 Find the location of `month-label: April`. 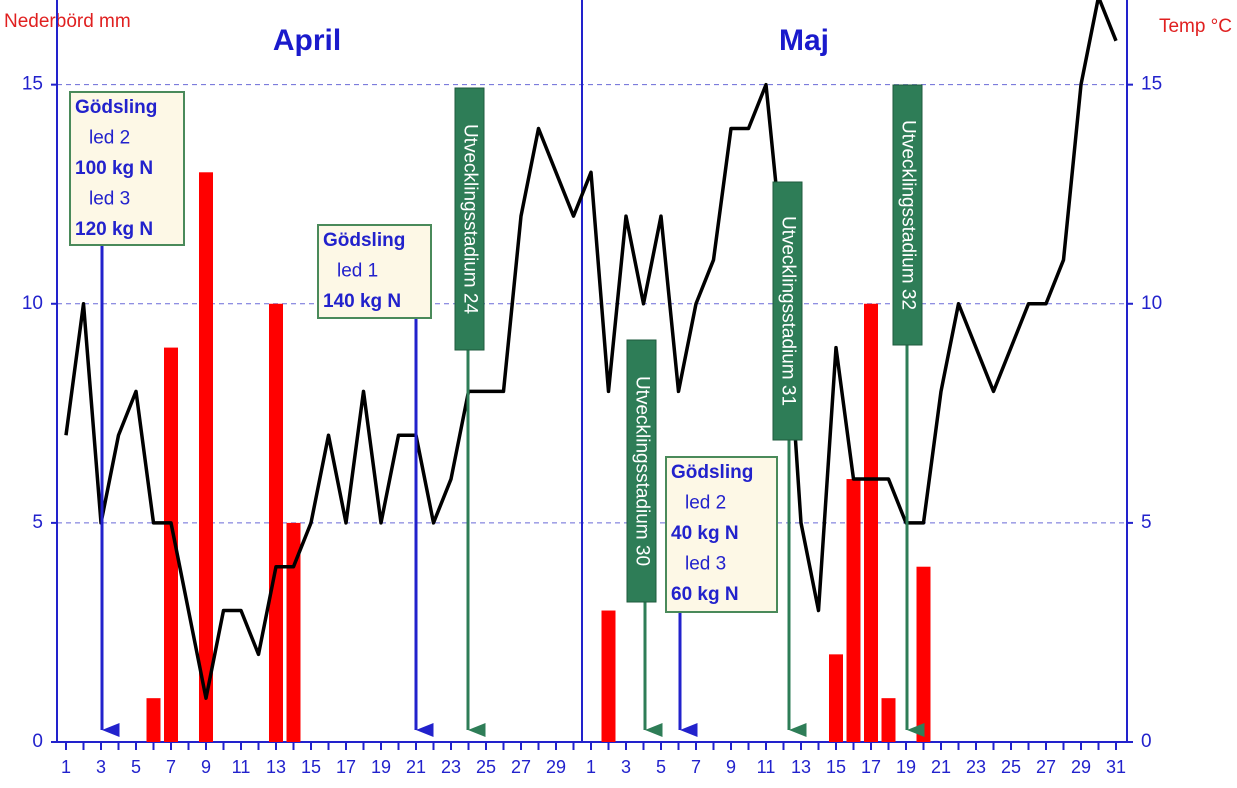

month-label: April is located at coordinates (307, 40).